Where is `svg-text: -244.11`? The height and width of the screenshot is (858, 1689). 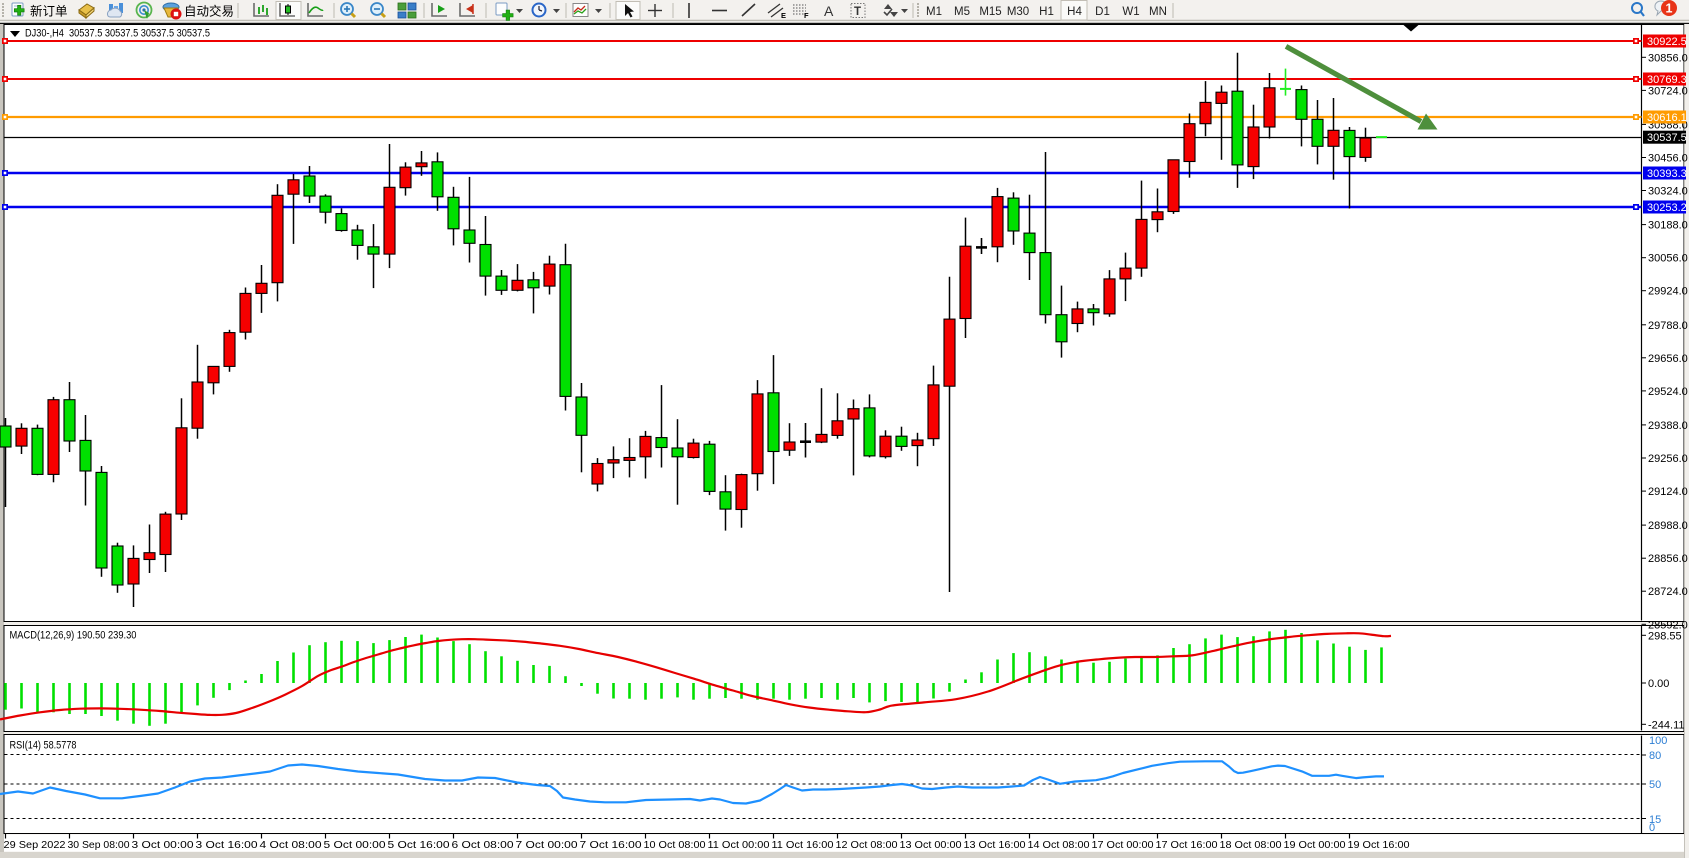 svg-text: -244.11 is located at coordinates (1666, 725).